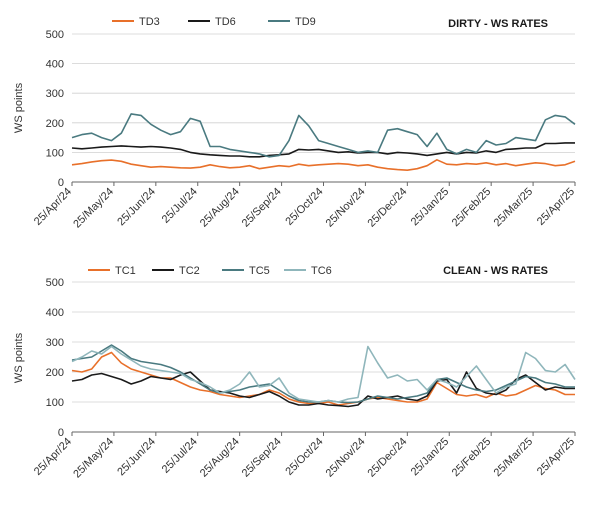  Describe the element at coordinates (323, 150) in the screenshot. I see `series-line-td6` at that location.